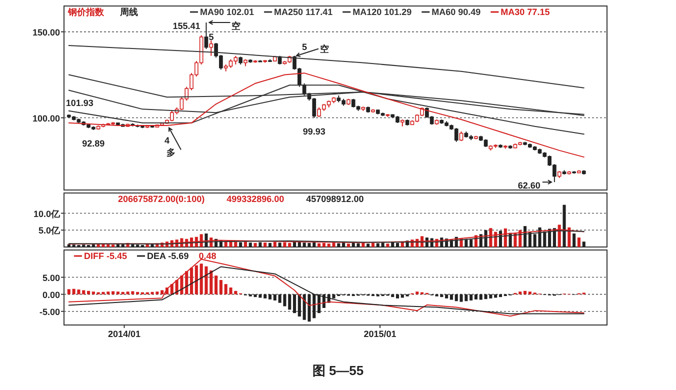 The image size is (676, 390). Describe the element at coordinates (124, 334) in the screenshot. I see `x-tick-label: 2014/01` at that location.